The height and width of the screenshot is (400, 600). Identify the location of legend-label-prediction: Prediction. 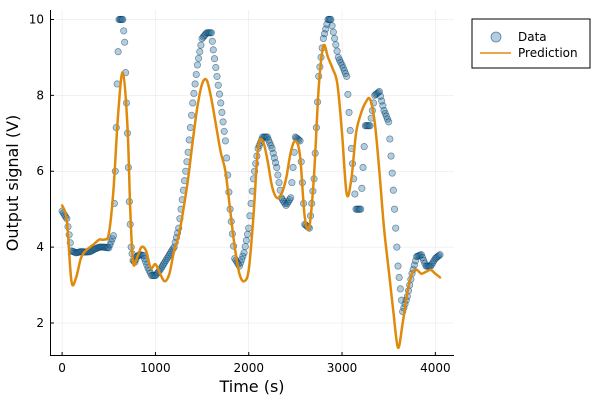
(548, 53).